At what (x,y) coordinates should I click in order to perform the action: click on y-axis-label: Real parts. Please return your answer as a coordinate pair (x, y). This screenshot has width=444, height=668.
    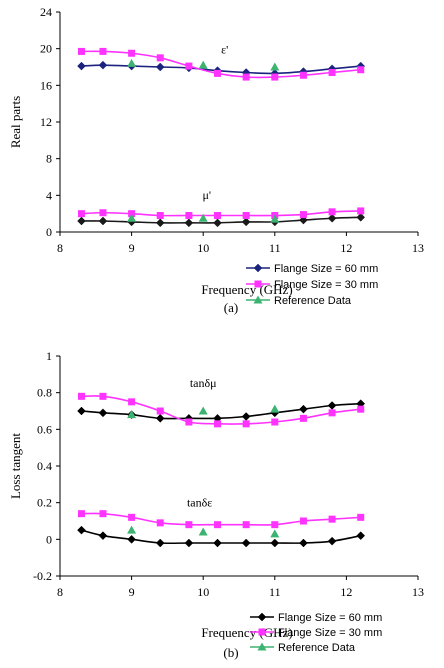
    Looking at the image, I should click on (15, 122).